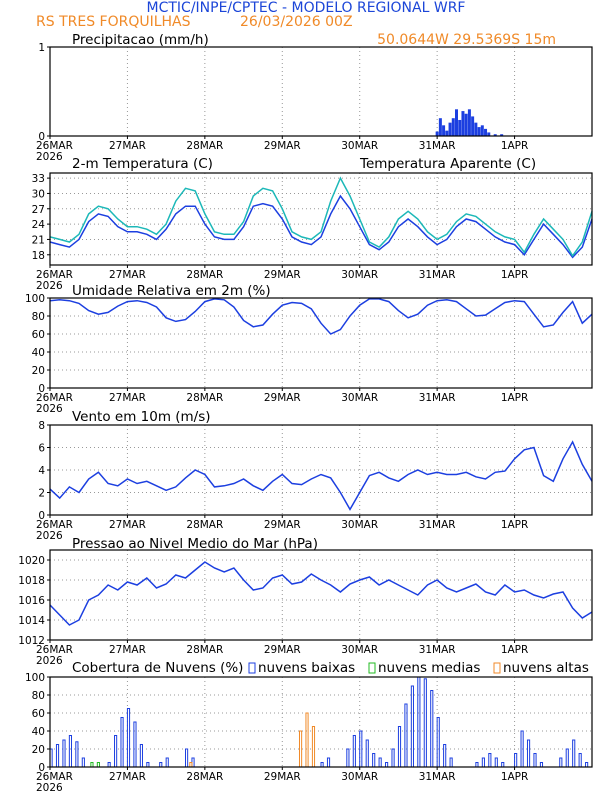 Image resolution: width=612 pixels, height=792 pixels. Describe the element at coordinates (141, 417) in the screenshot. I see `panel-title: Vento em 10m (m/s)` at that location.